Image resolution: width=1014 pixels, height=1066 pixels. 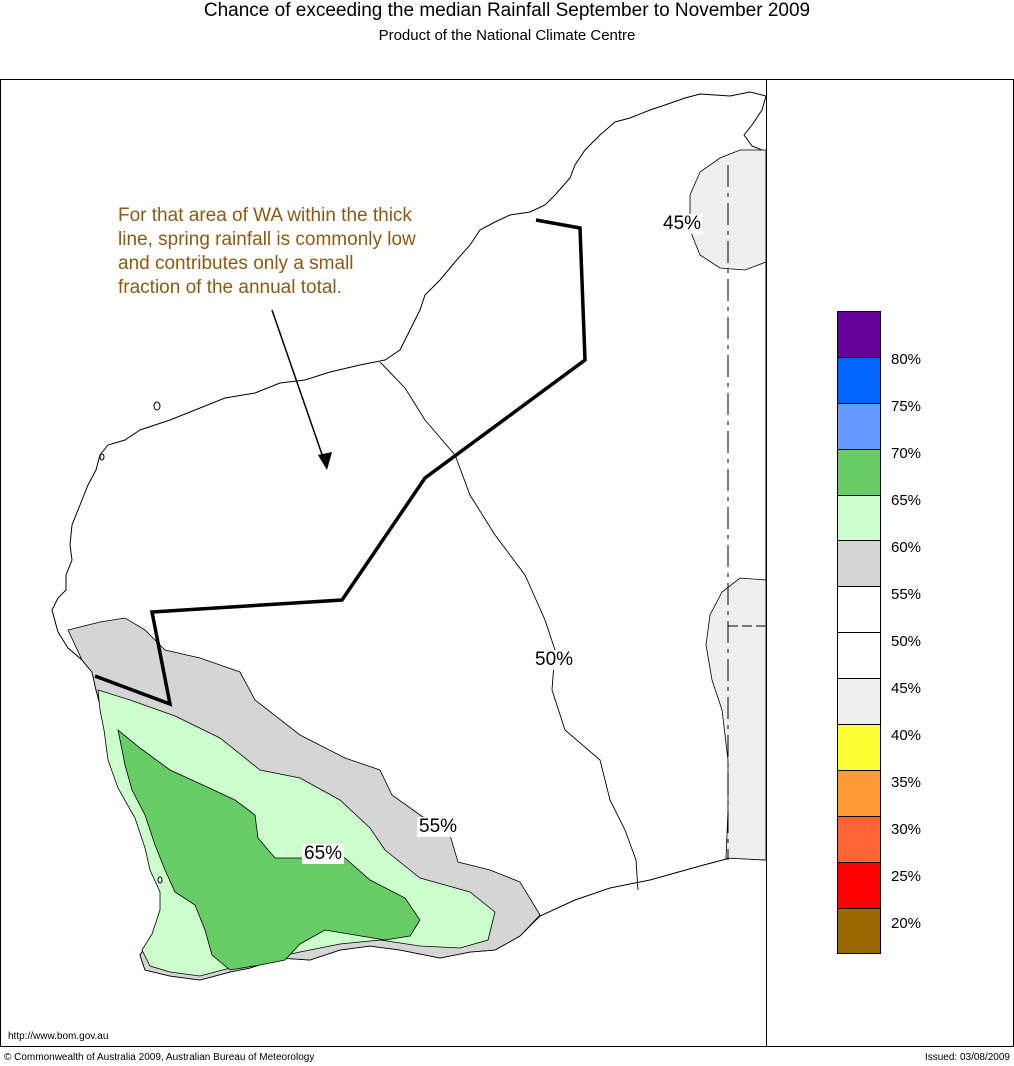 What do you see at coordinates (906, 688) in the screenshot?
I see `legend-label: 45%` at bounding box center [906, 688].